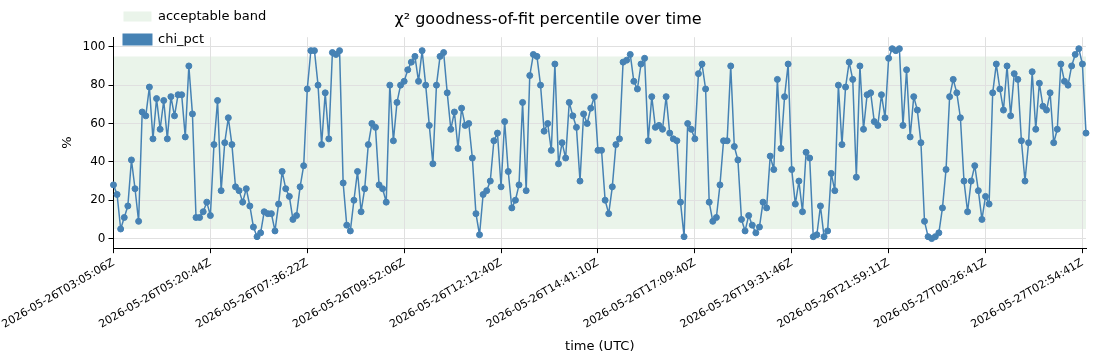  I want to click on chart-title: χ² goodness-of-fit percentile over time, so click(548, 18).